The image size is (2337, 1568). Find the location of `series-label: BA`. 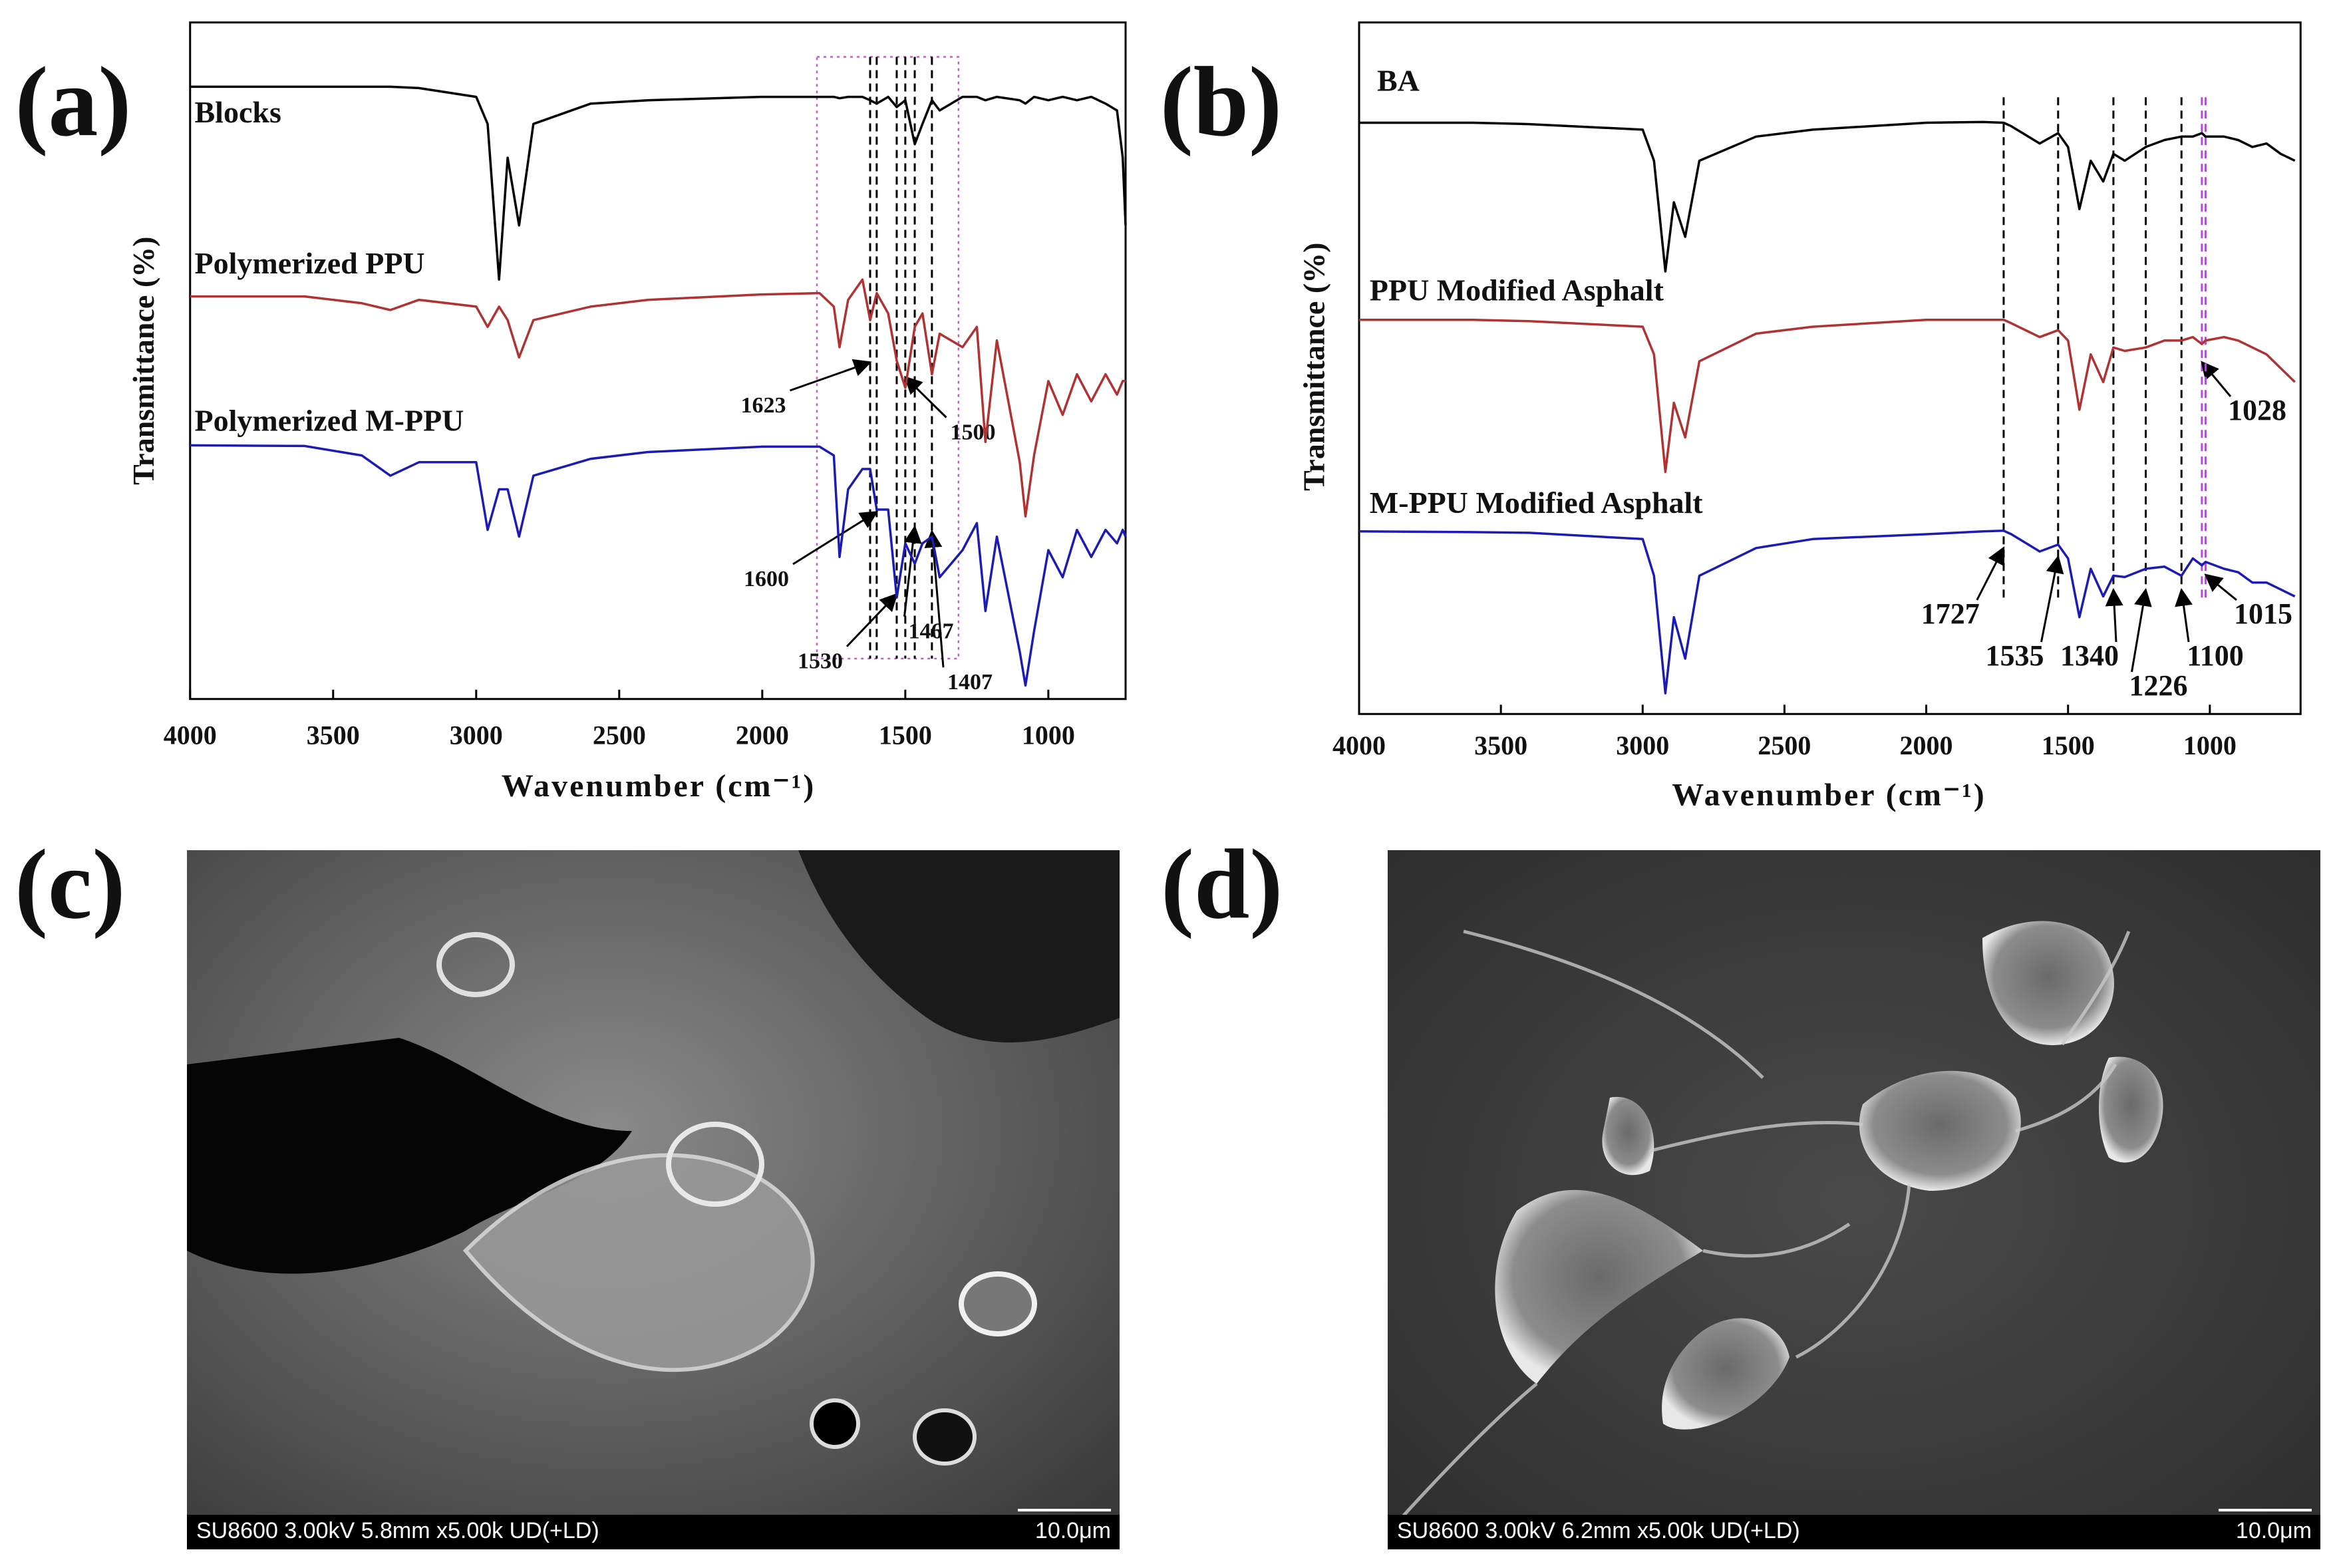

series-label: BA is located at coordinates (1398, 81).